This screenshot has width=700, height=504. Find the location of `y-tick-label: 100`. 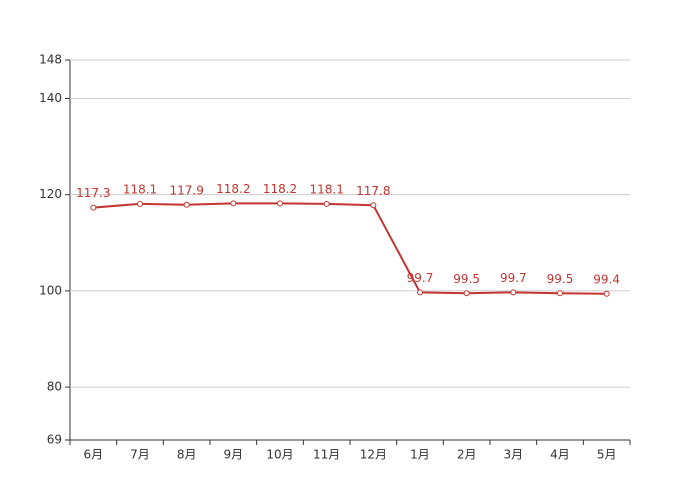

y-tick-label: 100 is located at coordinates (50, 290).